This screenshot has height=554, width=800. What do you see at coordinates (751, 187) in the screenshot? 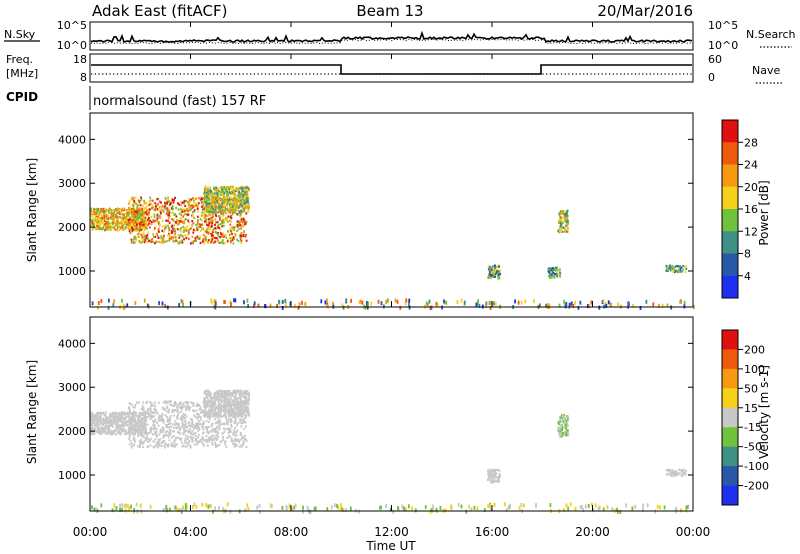
I see `colorbar-tick-label: 20` at bounding box center [751, 187].